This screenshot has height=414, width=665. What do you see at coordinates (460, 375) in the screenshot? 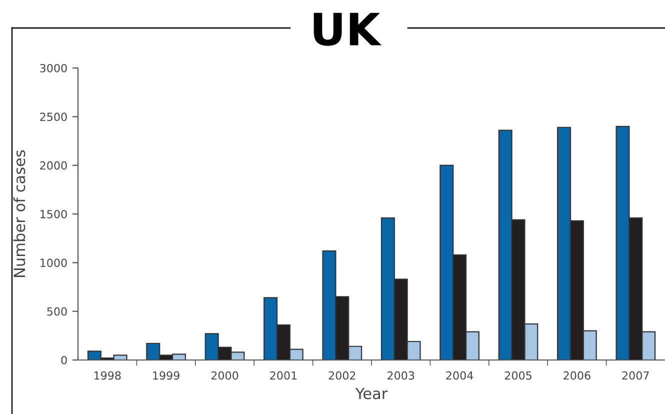
I see `x-tick-label: 2004` at bounding box center [460, 375].